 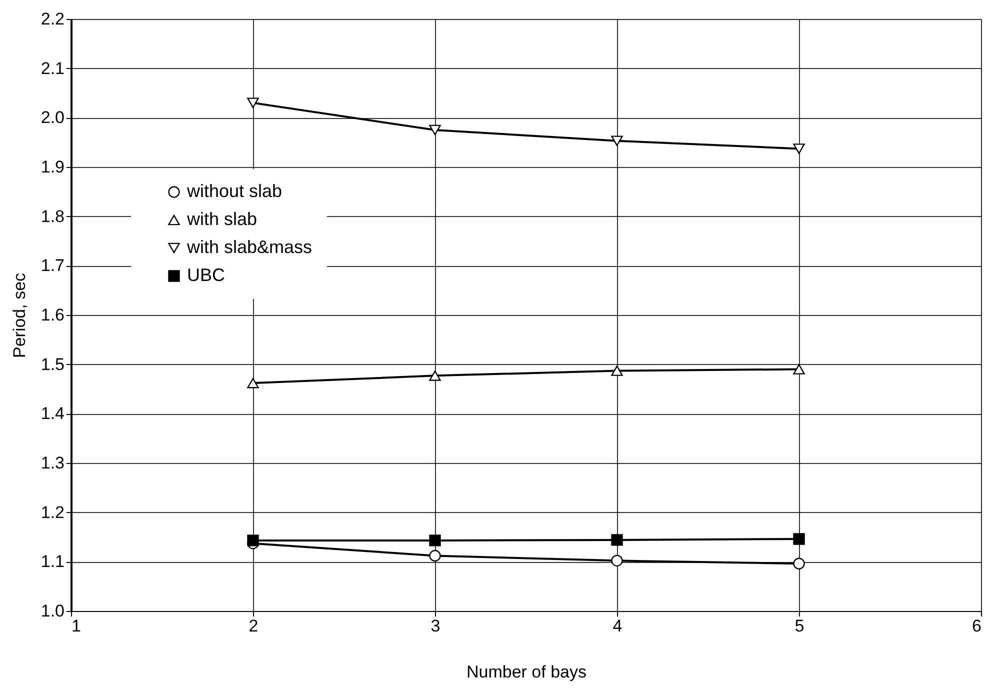 I want to click on x-tick-label: 4, so click(x=617, y=626).